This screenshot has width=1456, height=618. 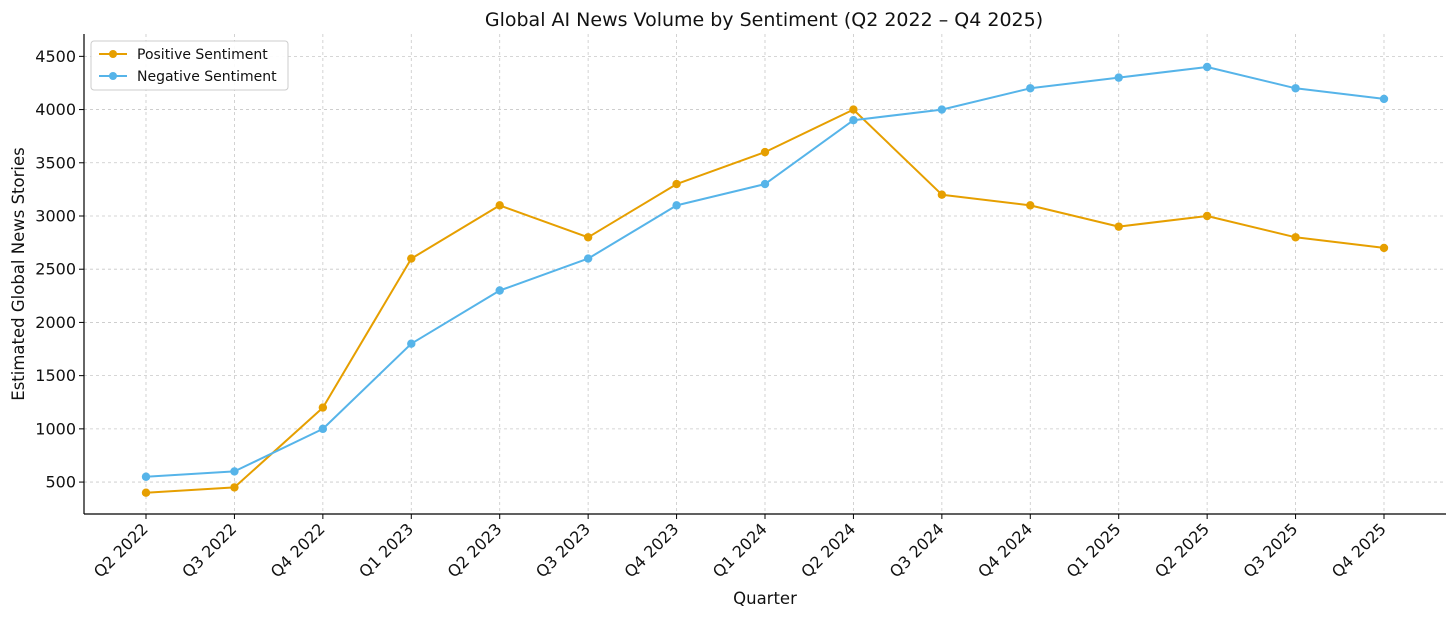 I want to click on x-tick-label: Q1 2023, so click(x=386, y=550).